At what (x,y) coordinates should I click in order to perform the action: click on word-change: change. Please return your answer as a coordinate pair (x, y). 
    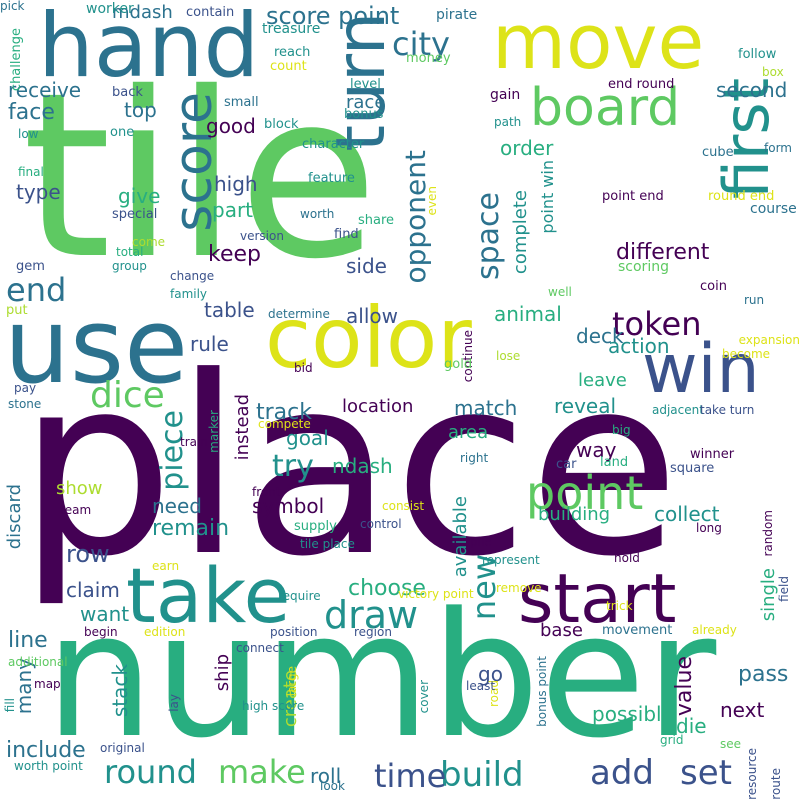
    Looking at the image, I should click on (192, 276).